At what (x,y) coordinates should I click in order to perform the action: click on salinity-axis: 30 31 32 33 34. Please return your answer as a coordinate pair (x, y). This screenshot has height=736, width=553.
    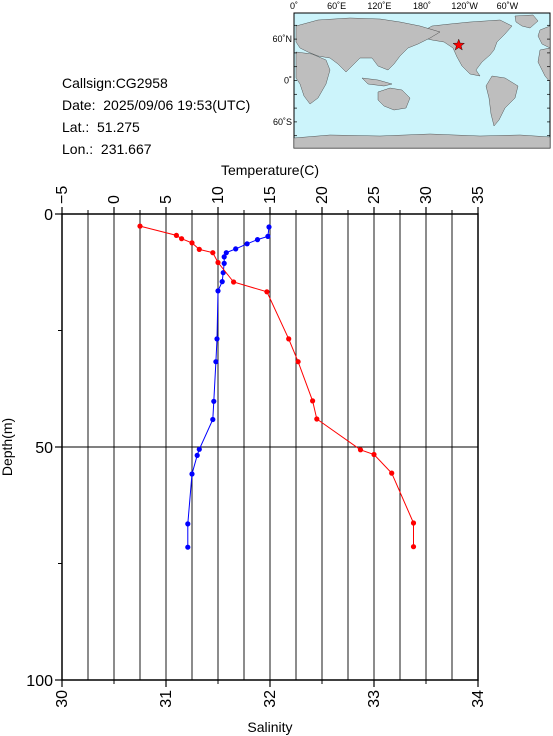
    Looking at the image, I should click on (270, 694).